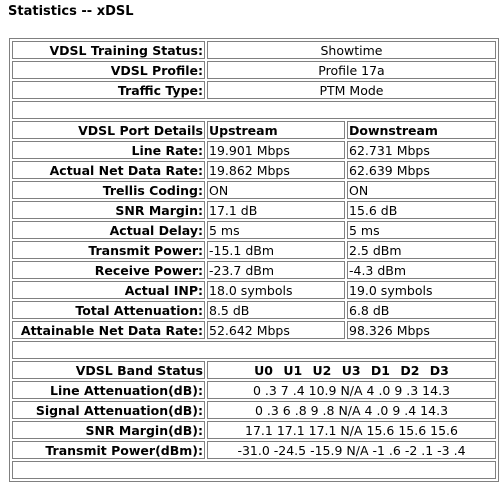 This screenshot has height=482, width=499. I want to click on table-row: Traffic Type: PTM Mode, so click(254, 90).